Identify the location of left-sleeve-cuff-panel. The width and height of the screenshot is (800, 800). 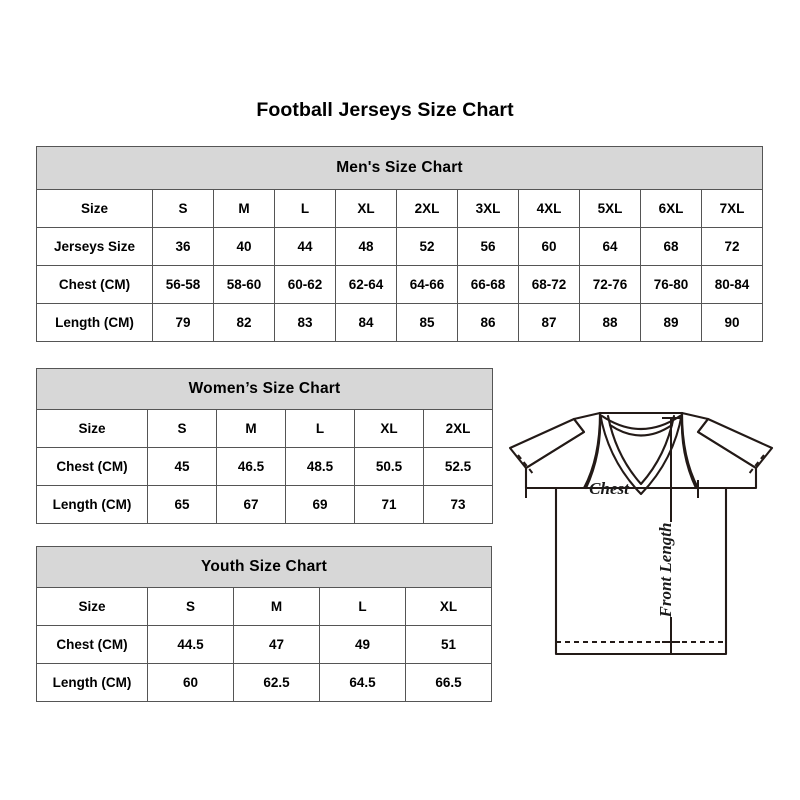
(547, 443).